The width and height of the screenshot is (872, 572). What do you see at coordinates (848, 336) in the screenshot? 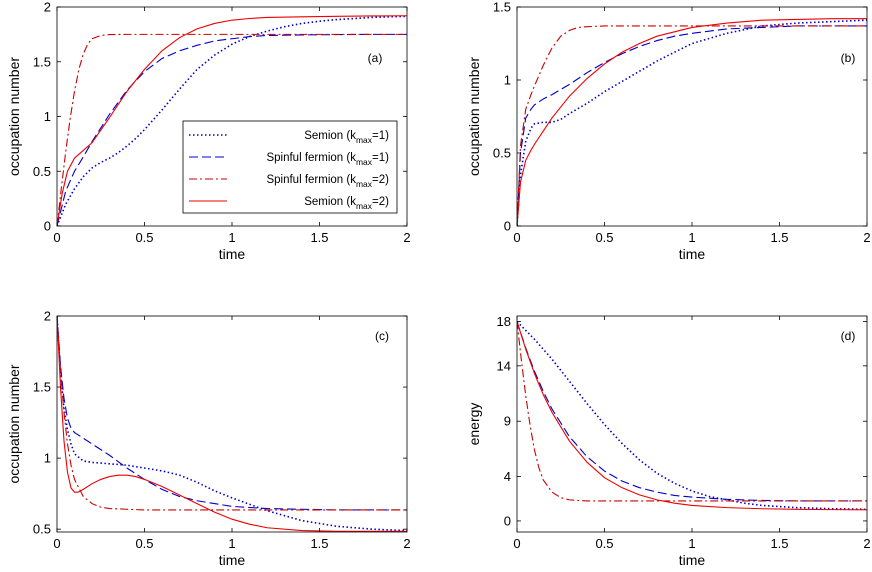
I see `panel-label: (d)` at bounding box center [848, 336].